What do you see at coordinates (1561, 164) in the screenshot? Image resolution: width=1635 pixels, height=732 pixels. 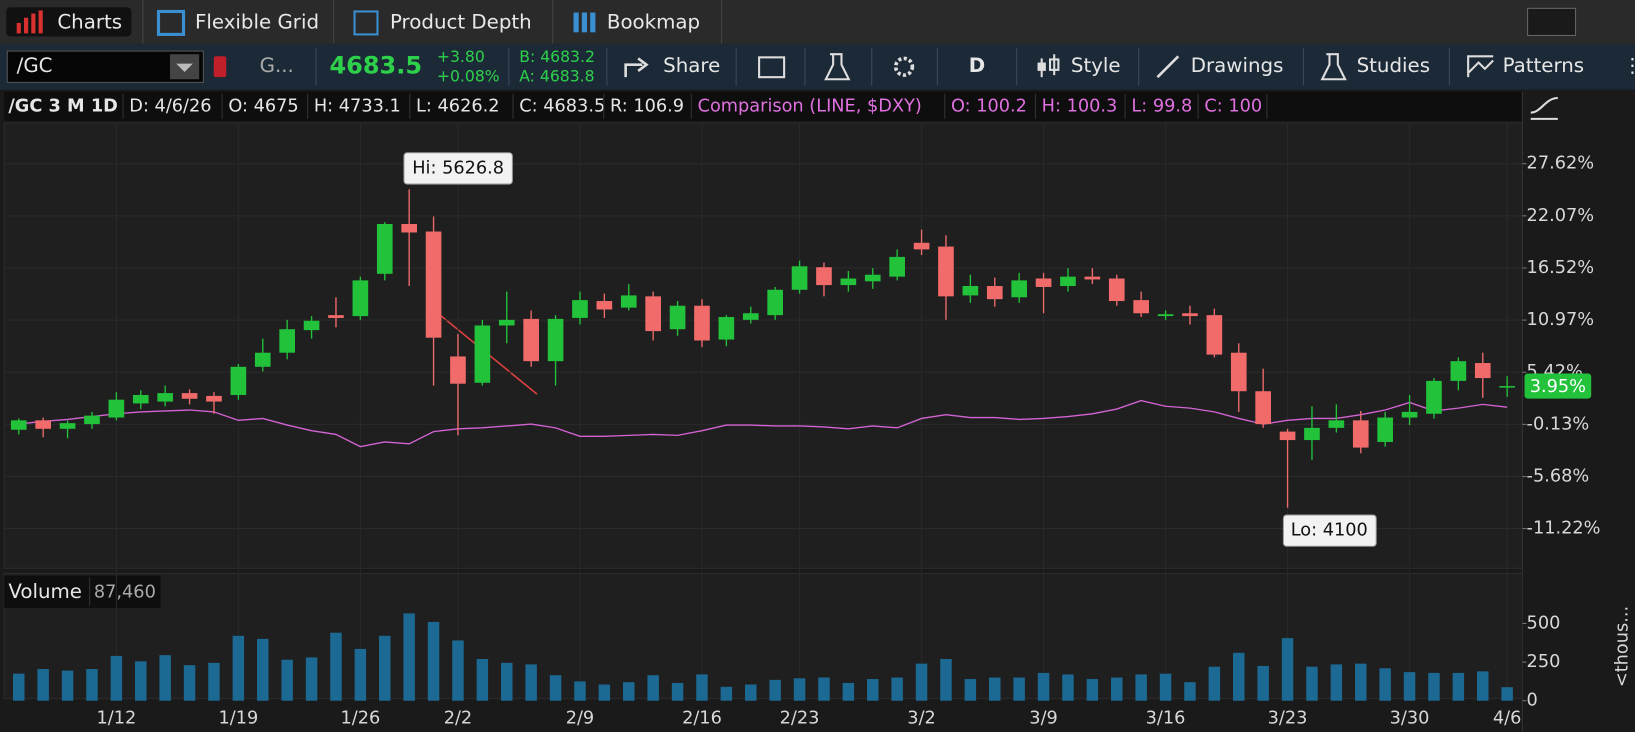 I see `y-tick-label: 27.62%` at bounding box center [1561, 164].